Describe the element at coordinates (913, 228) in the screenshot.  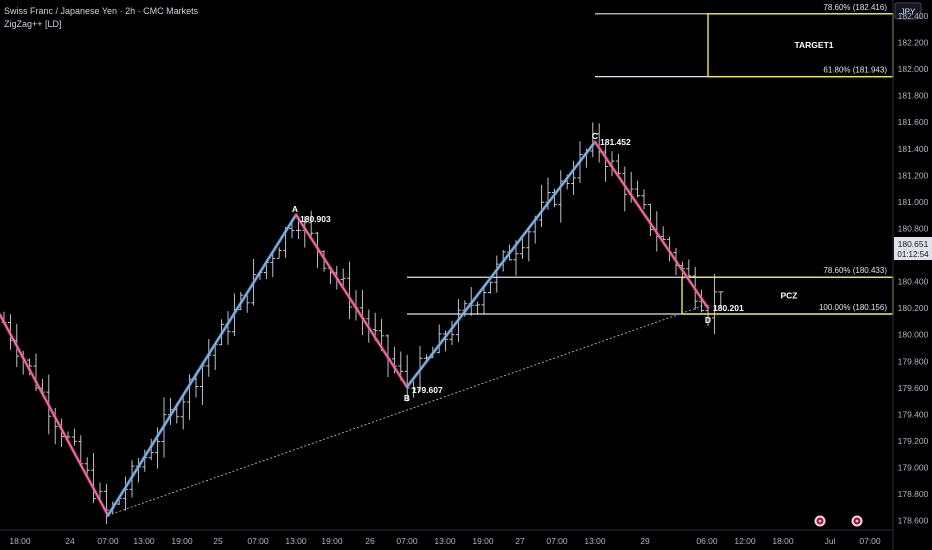
I see `price-tick-label: 180.800` at that location.